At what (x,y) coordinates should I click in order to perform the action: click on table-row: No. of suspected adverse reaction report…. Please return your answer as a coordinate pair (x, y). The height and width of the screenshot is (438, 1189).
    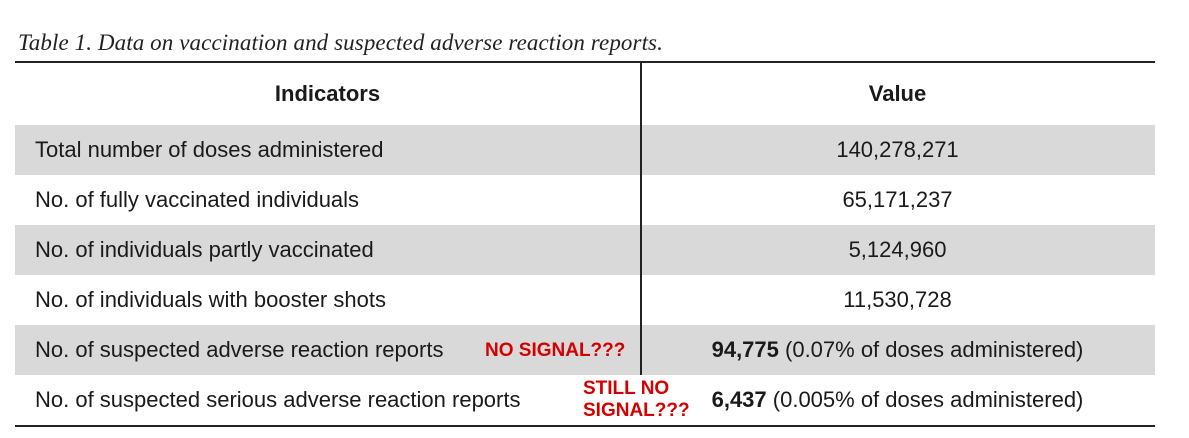
    Looking at the image, I should click on (585, 350).